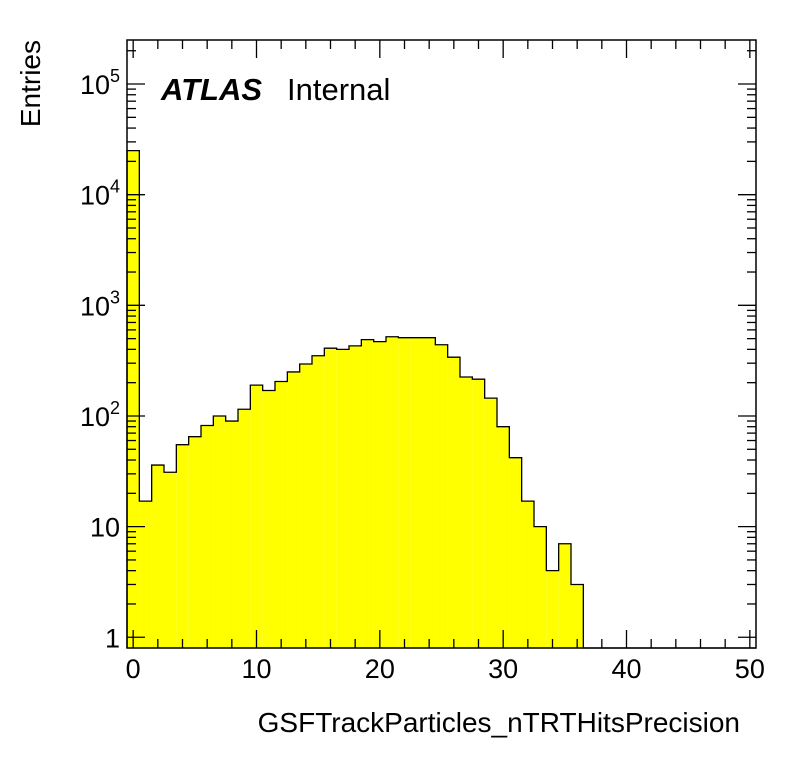  Describe the element at coordinates (503, 669) in the screenshot. I see `x-tick-label: 30` at that location.